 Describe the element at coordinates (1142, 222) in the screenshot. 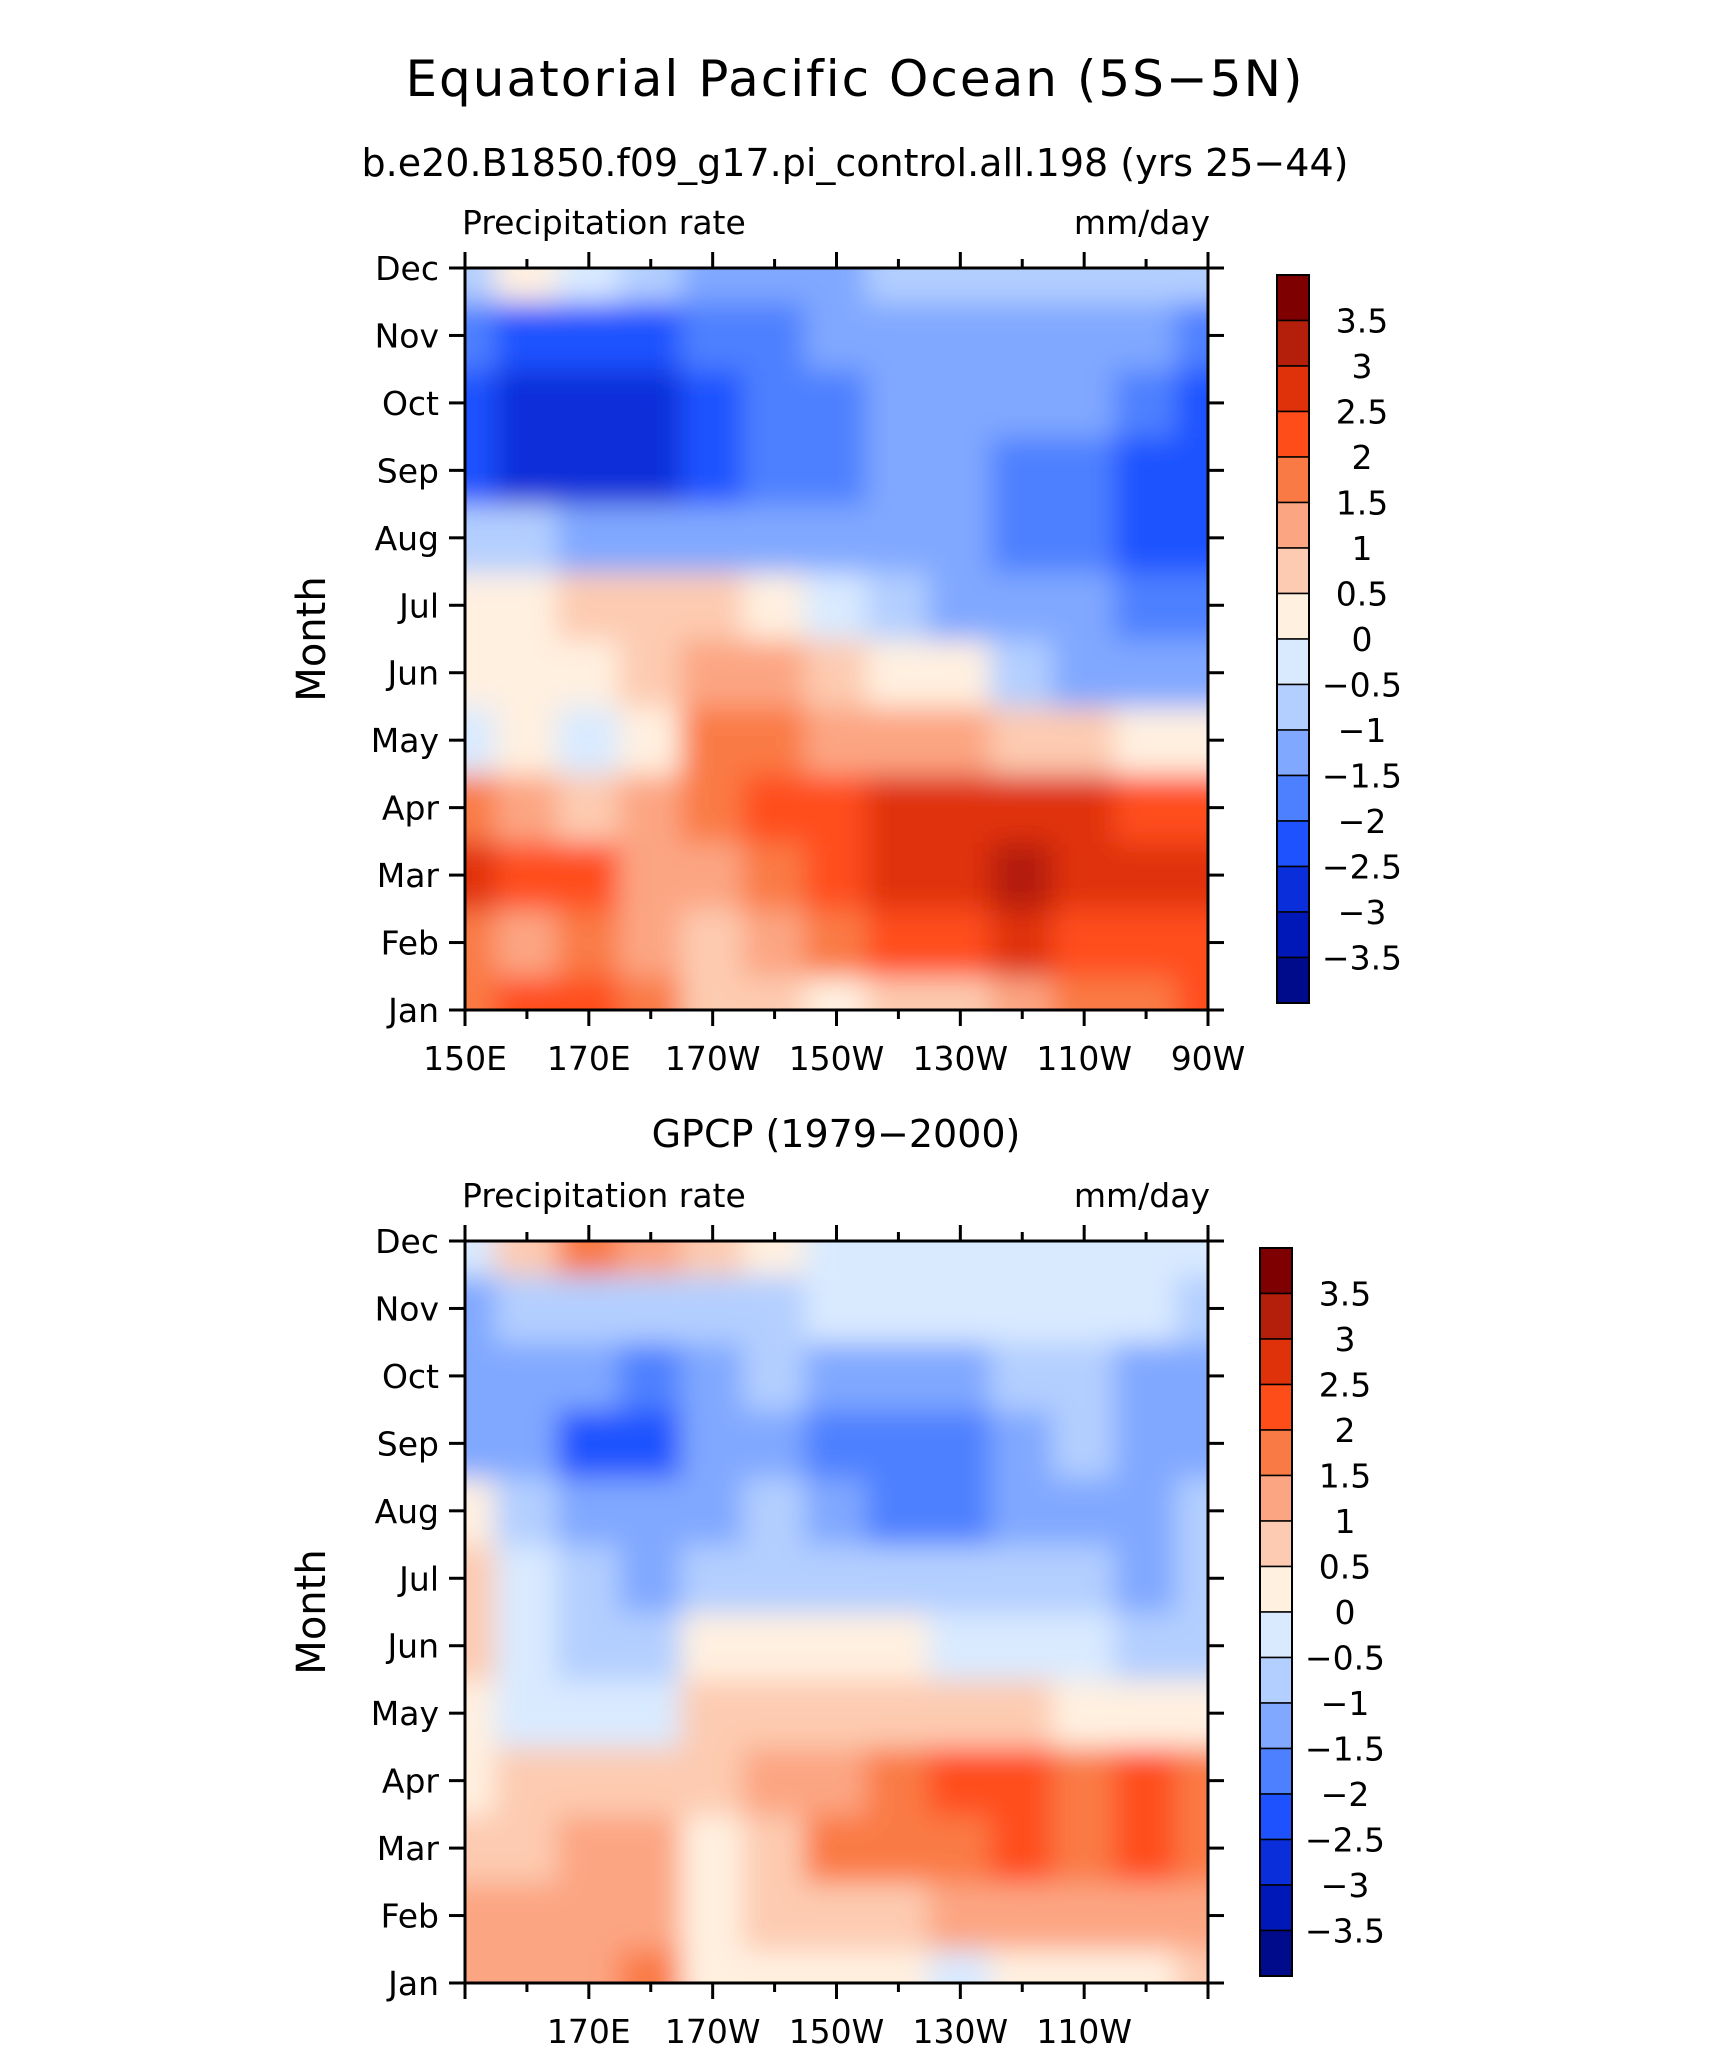

I see `panel-top-units: mm/day` at that location.